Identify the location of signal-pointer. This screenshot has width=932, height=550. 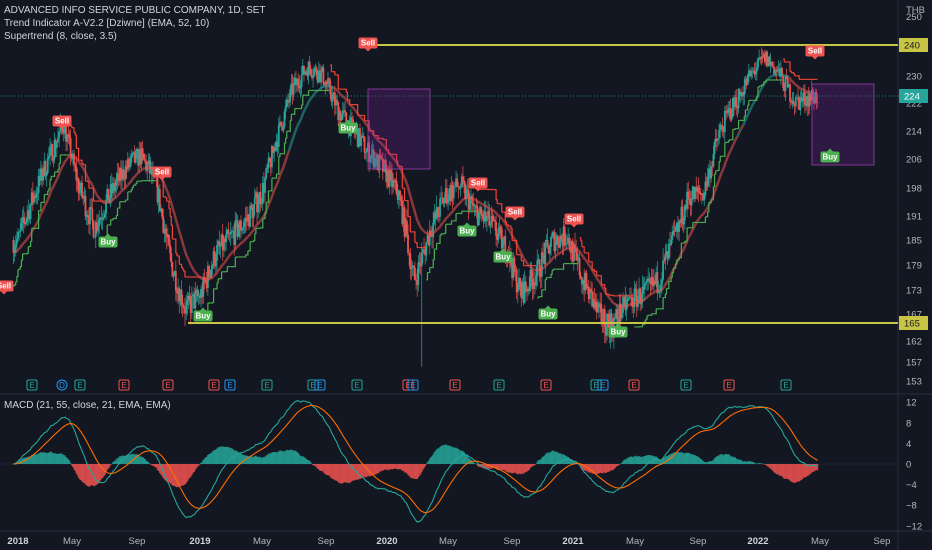
(62, 128).